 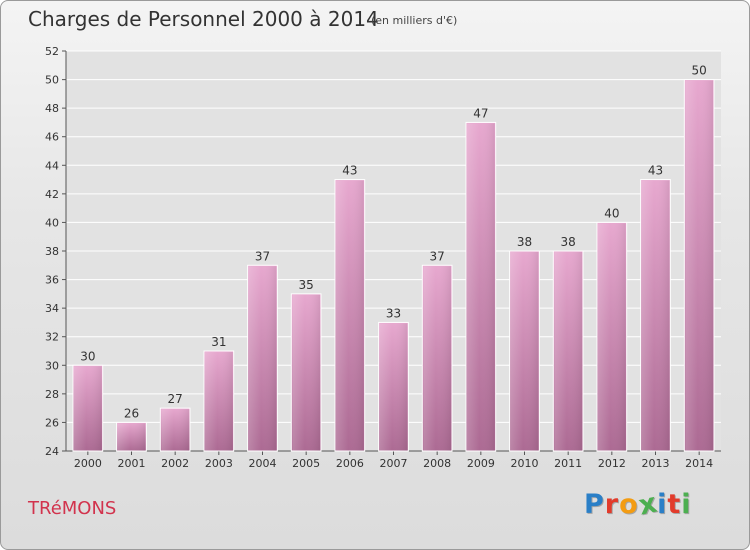 I want to click on y-tick-label: 38, so click(x=52, y=251).